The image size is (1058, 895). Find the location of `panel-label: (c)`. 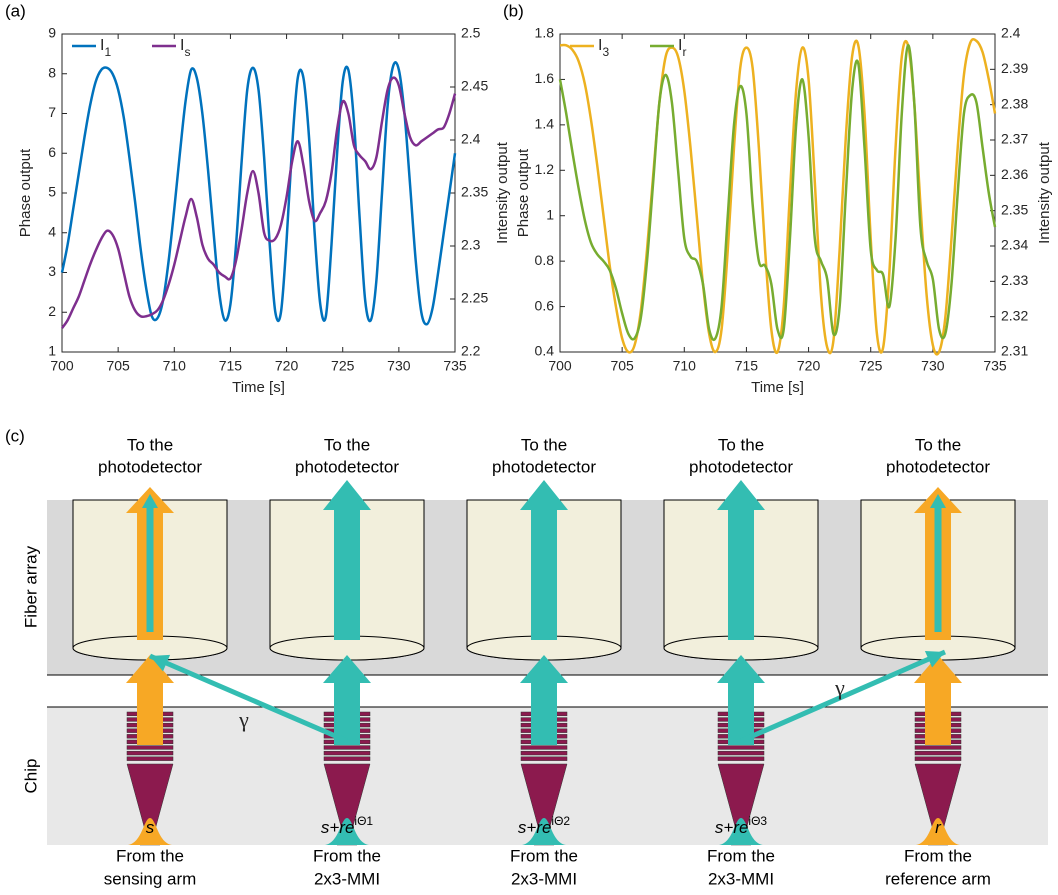

panel-label: (c) is located at coordinates (15, 435).